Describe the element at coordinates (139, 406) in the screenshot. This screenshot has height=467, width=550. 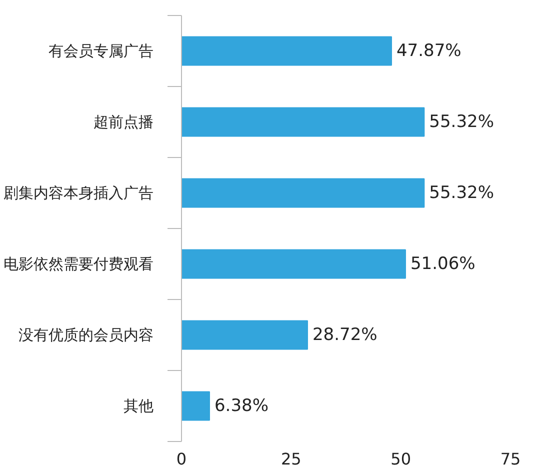
I see `y-tick-label: 其他` at that location.